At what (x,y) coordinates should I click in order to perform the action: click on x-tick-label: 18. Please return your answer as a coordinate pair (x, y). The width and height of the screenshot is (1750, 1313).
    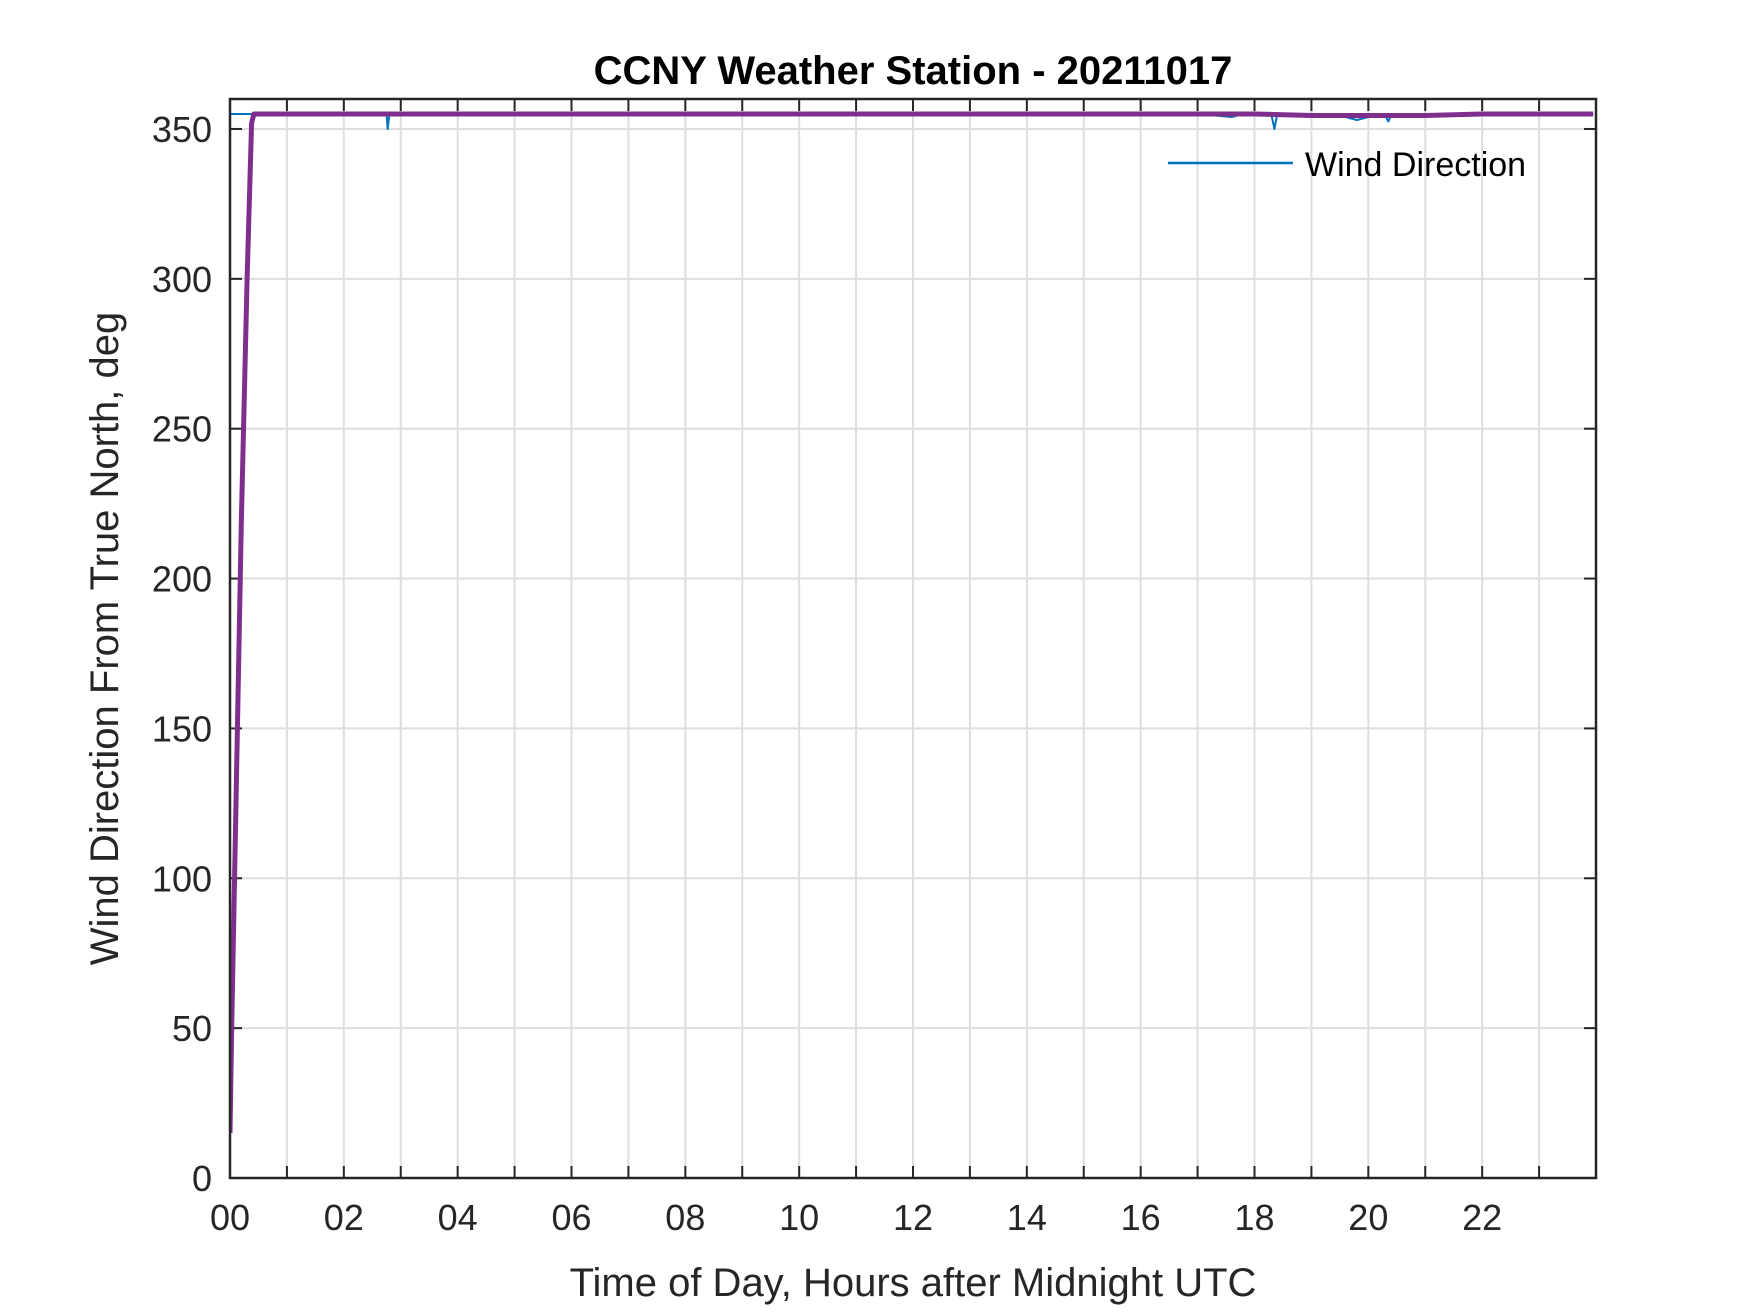
    Looking at the image, I should click on (1254, 1217).